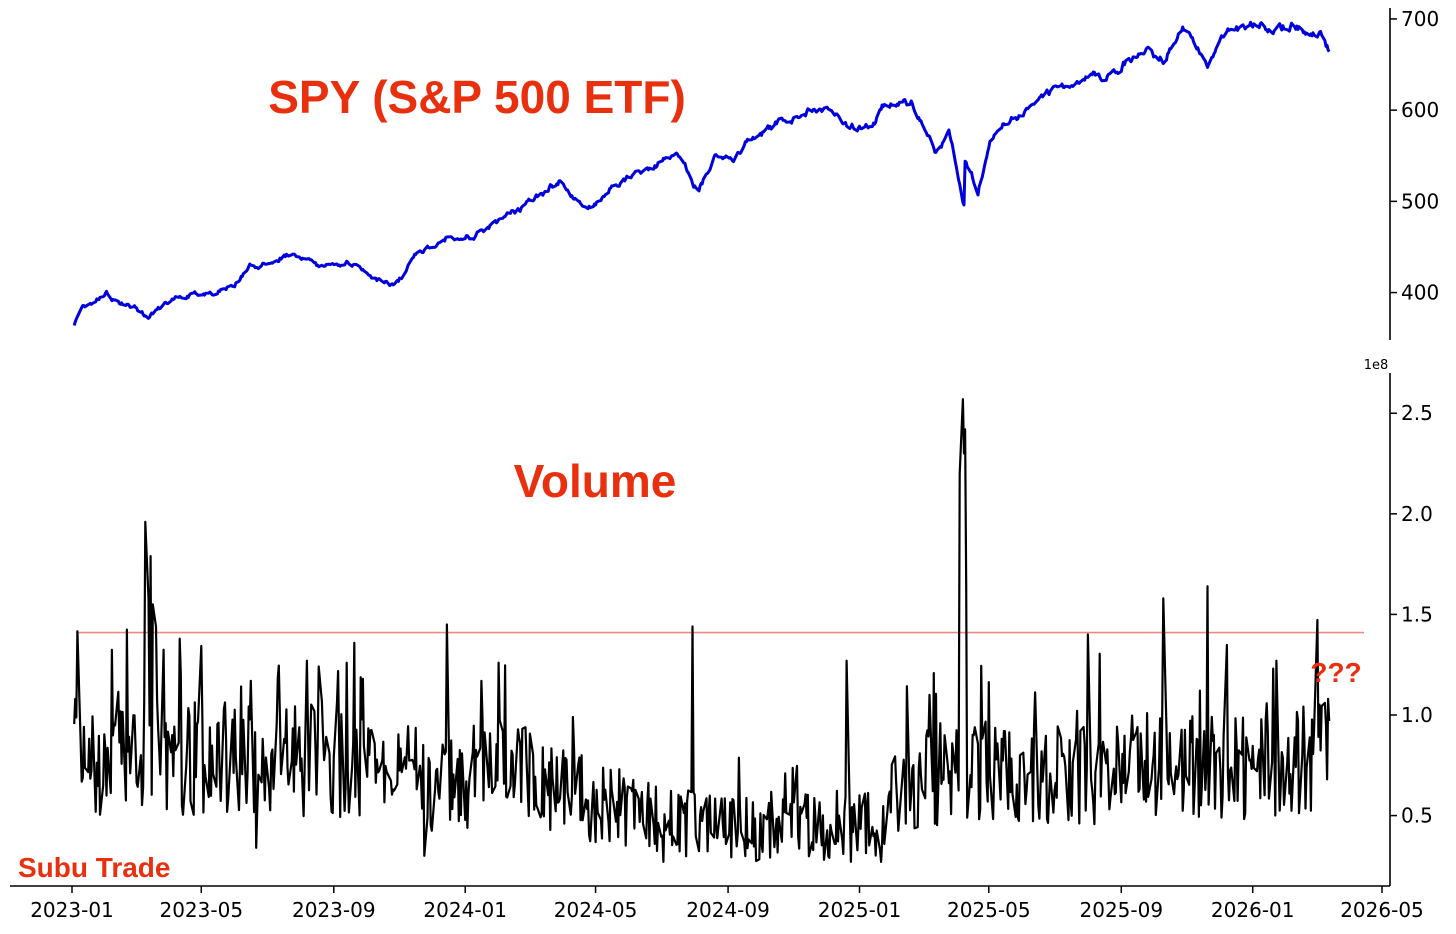 The image size is (1456, 934). Describe the element at coordinates (989, 910) in the screenshot. I see `x-tick-label: 2025-05` at that location.